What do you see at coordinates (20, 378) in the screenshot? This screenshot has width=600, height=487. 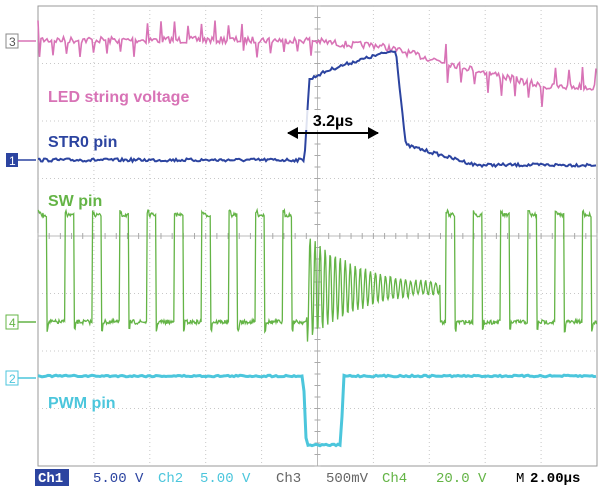 I see `channel-marker-2: 2` at bounding box center [20, 378].